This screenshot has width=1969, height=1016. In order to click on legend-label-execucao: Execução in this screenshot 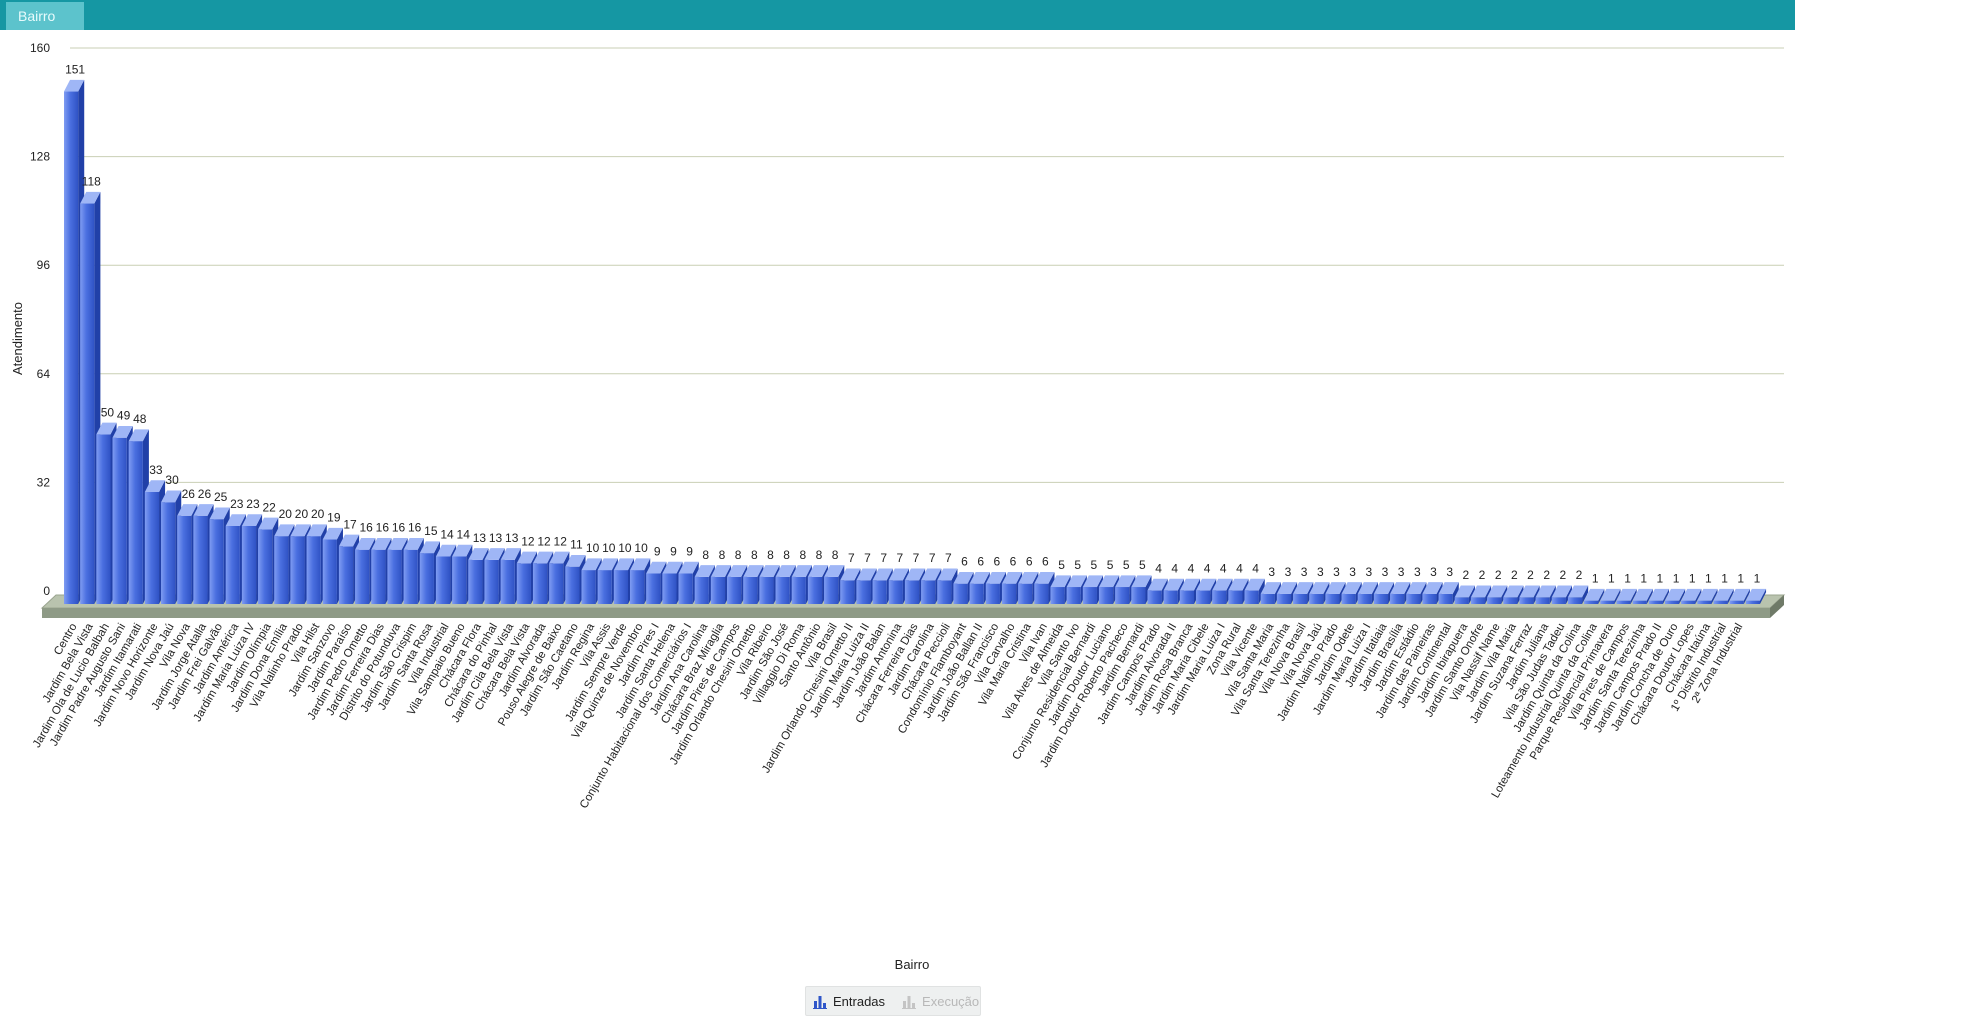, I will do `click(951, 1001)`.